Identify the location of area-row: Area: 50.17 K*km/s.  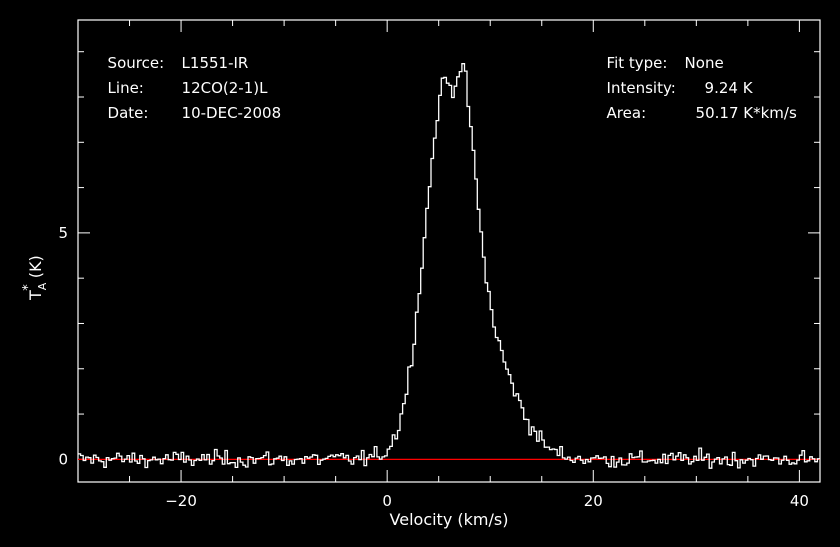
(697, 104).